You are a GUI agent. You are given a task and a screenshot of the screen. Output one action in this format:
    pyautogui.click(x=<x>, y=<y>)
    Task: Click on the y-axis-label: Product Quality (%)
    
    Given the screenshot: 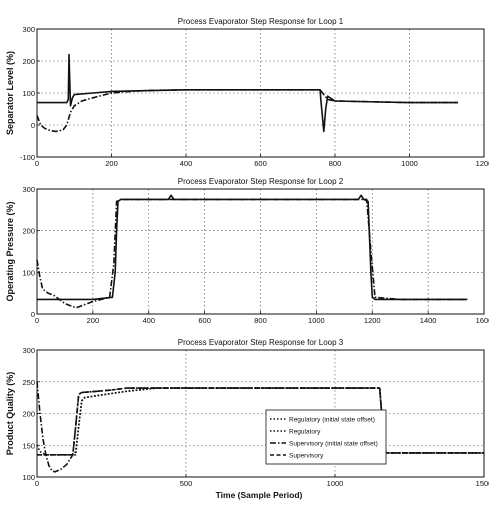 What is the action you would take?
    pyautogui.click(x=10, y=414)
    